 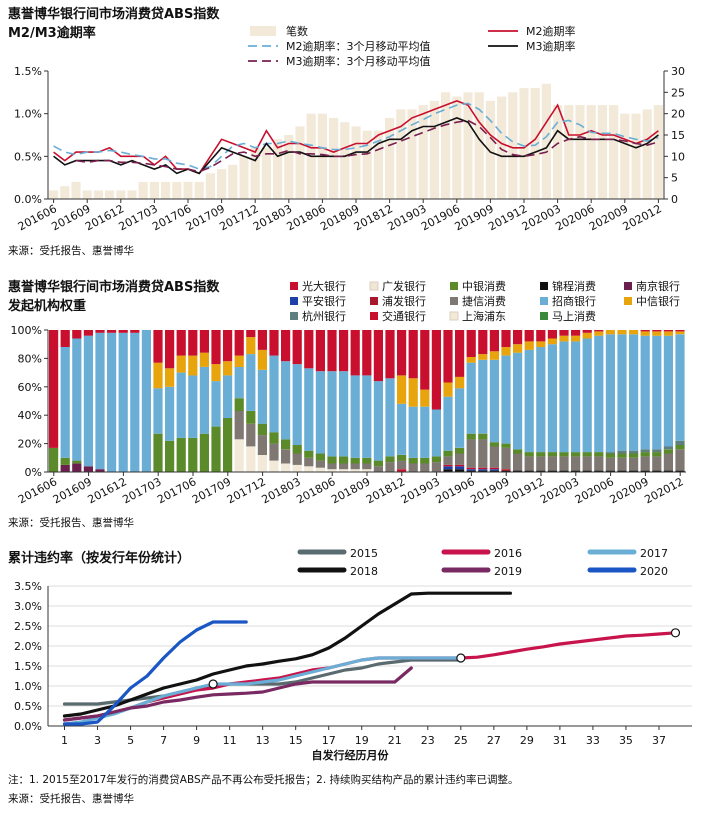 I want to click on y-tick-label: 20, so click(x=678, y=114).